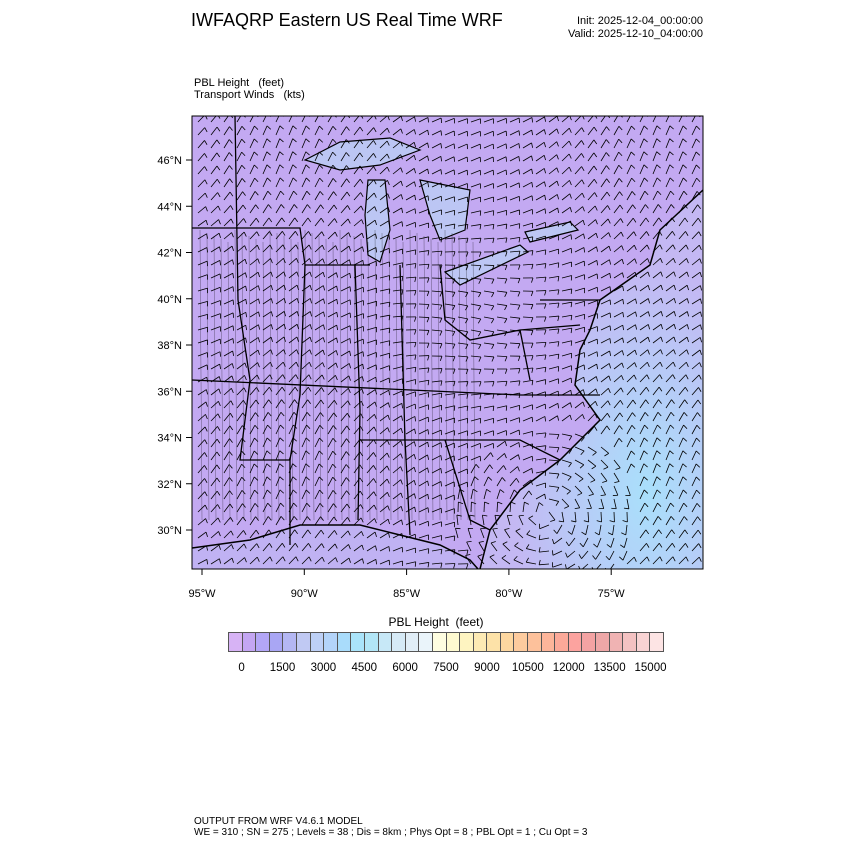  Describe the element at coordinates (249, 95) in the screenshot. I see `winds-label: Transport Winds (kts)` at that location.